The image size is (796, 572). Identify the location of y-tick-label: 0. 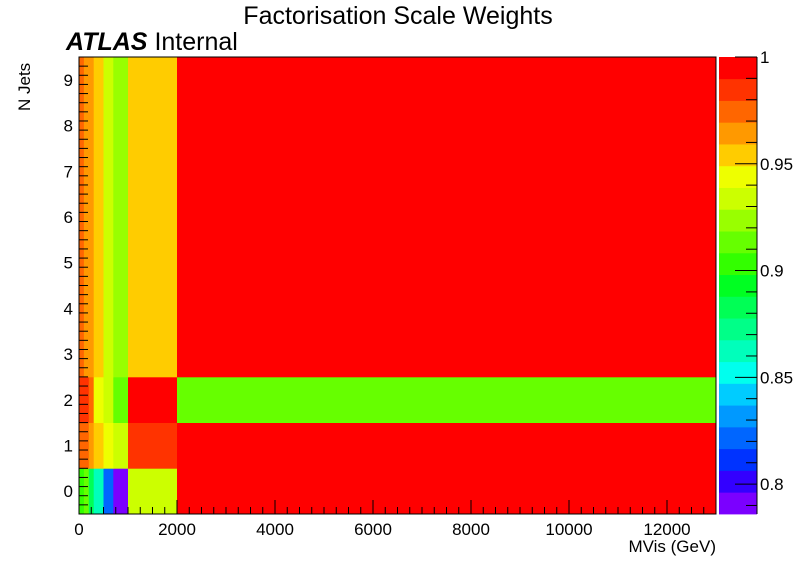
(68, 491).